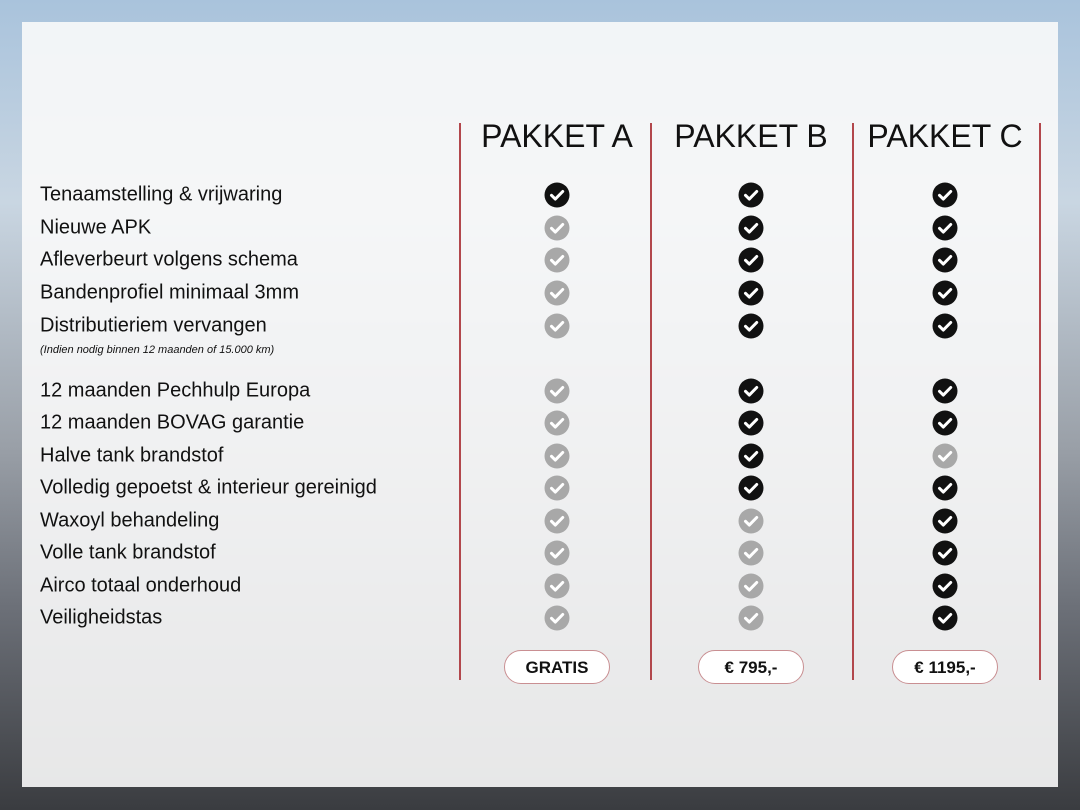 Image resolution: width=1080 pixels, height=810 pixels. What do you see at coordinates (751, 667) in the screenshot?
I see `price-button: € 795,-` at bounding box center [751, 667].